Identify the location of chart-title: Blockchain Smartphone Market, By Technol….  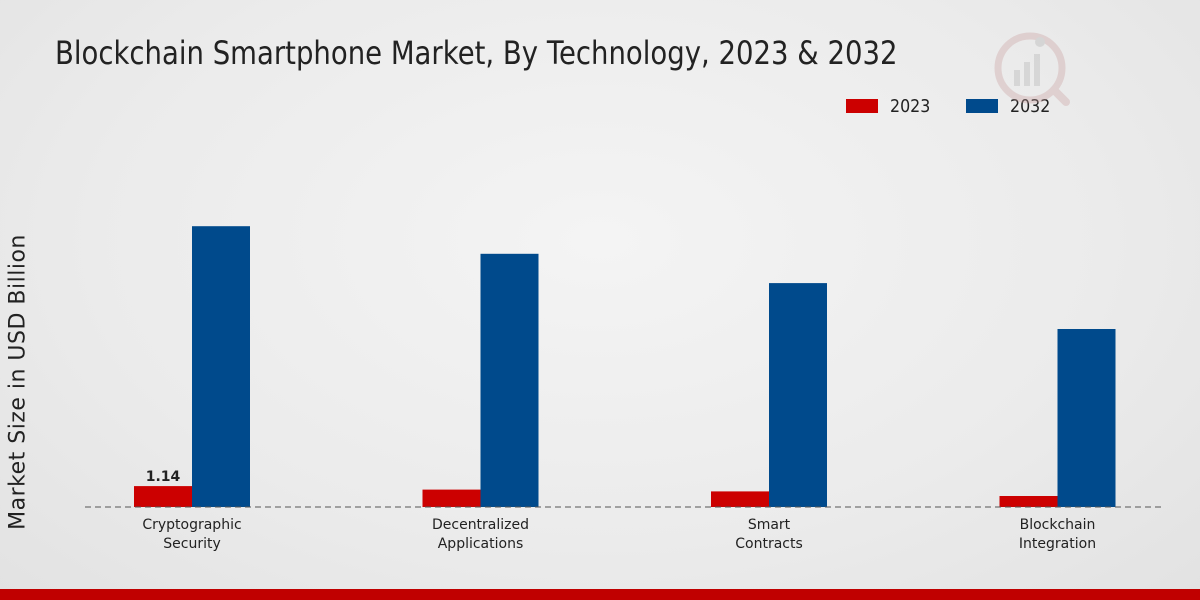
(476, 53).